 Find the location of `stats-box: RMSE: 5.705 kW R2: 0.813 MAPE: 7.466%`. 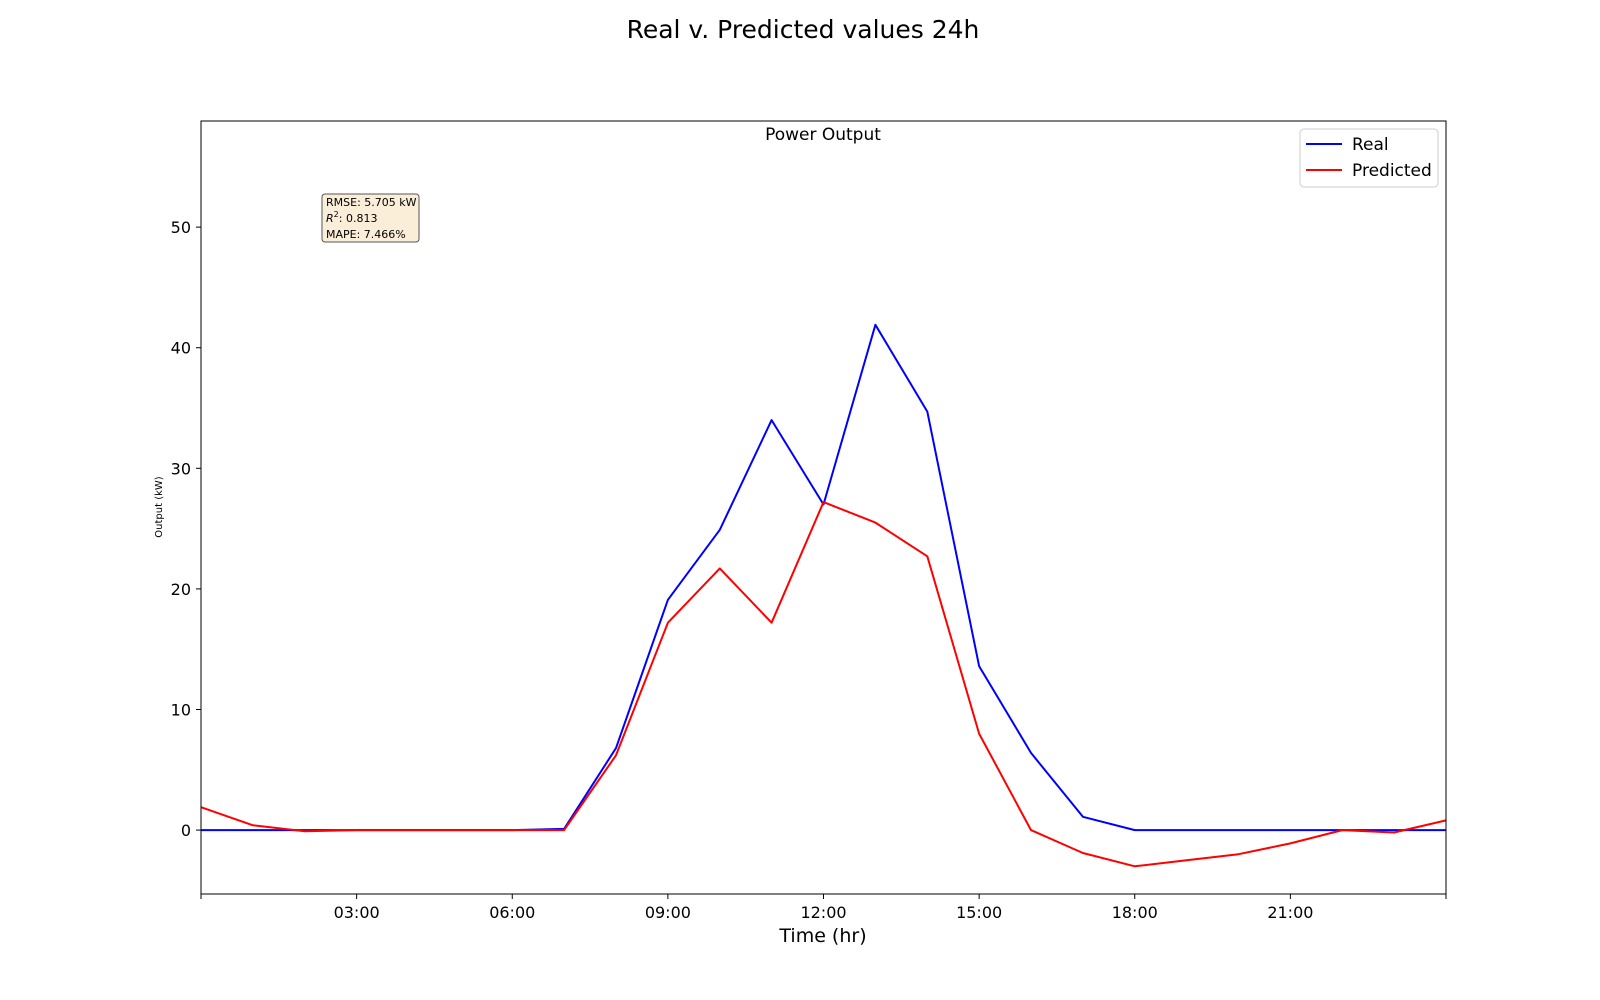

stats-box: RMSE: 5.705 kW R2: 0.813 MAPE: 7.466% is located at coordinates (370, 218).